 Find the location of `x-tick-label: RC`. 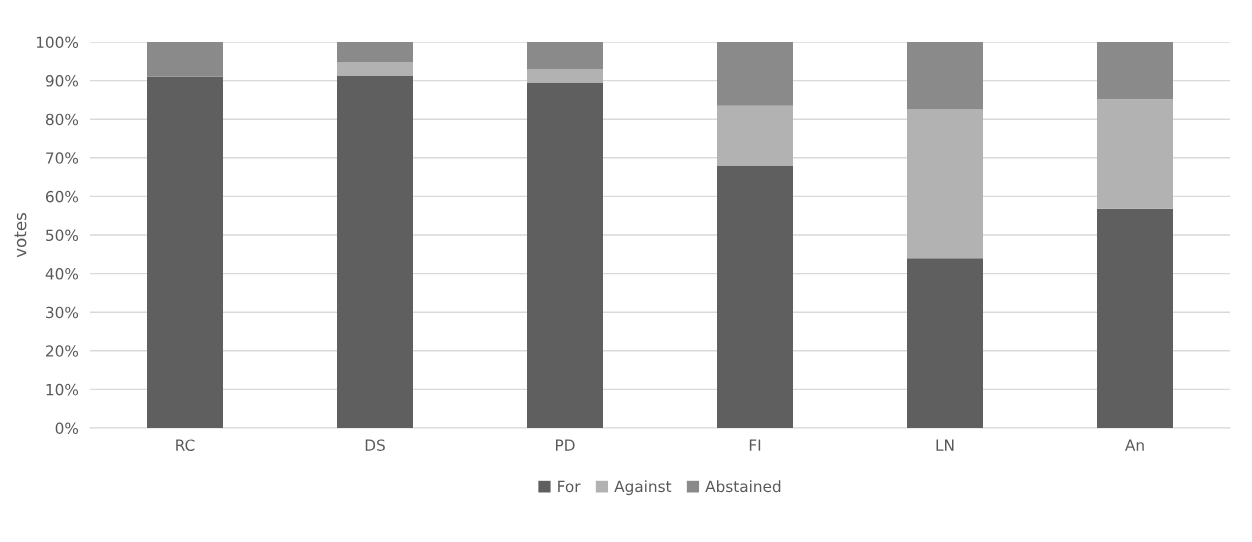

x-tick-label: RC is located at coordinates (185, 445).